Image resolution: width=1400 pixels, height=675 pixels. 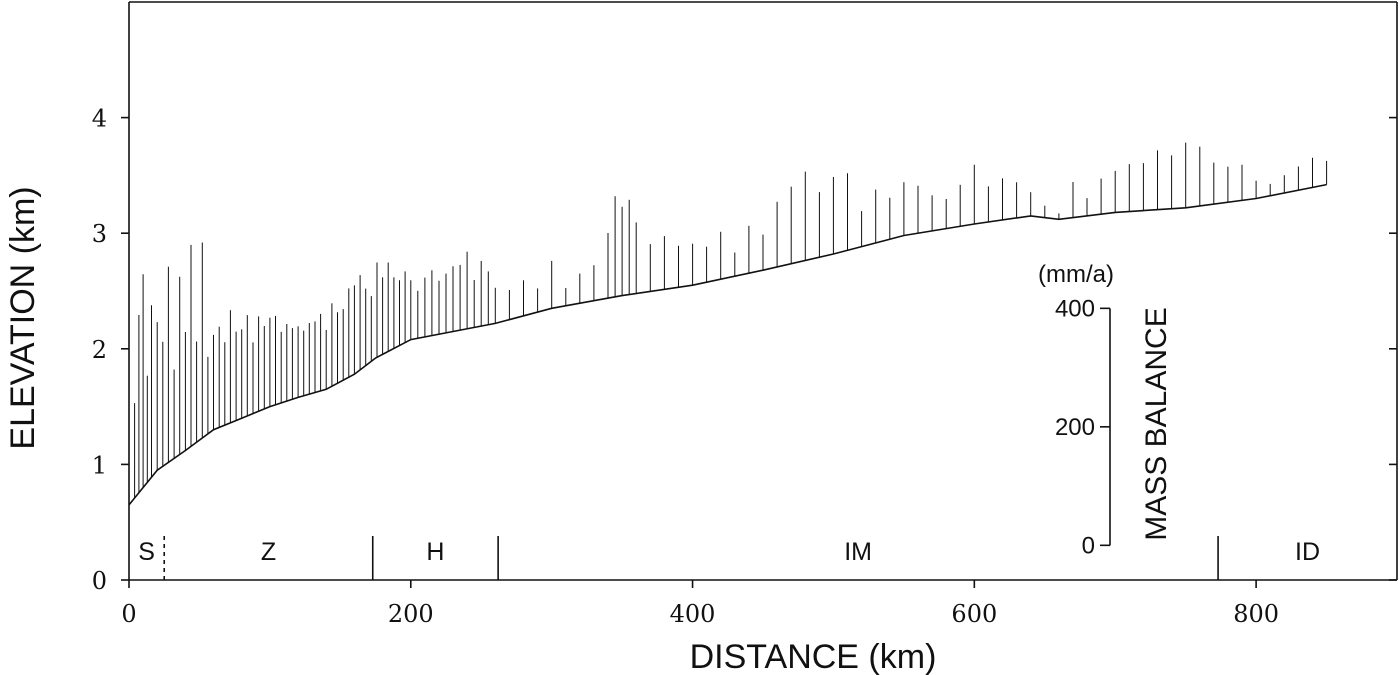 I want to click on x-tick-label: 800, so click(x=1256, y=614).